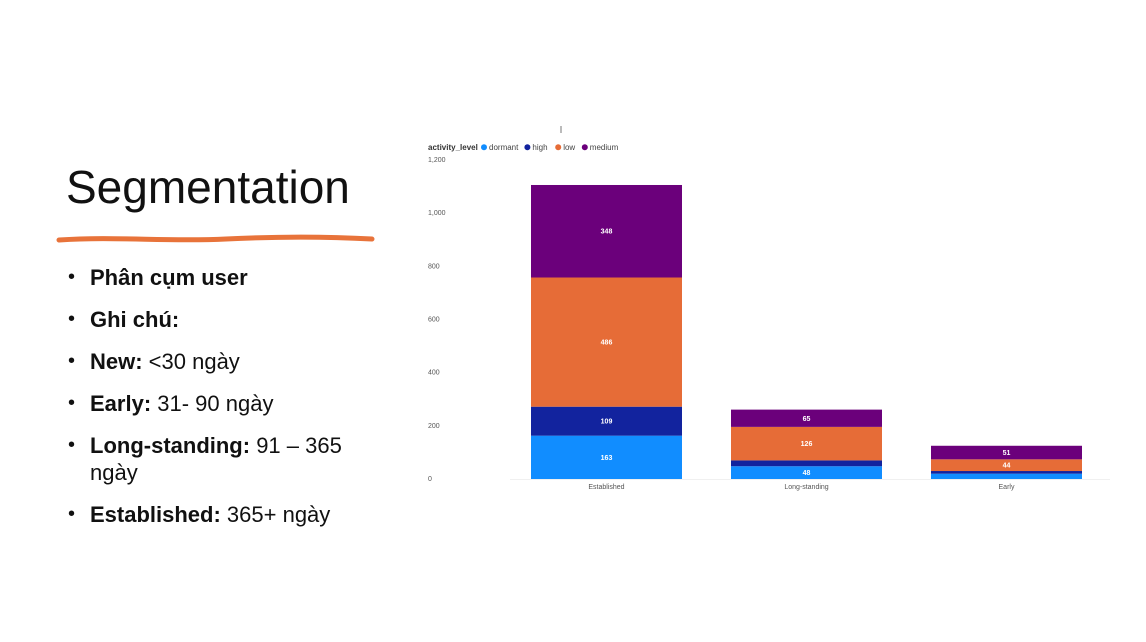  I want to click on bullet-item: Established: 365+ ngày, so click(228, 514).